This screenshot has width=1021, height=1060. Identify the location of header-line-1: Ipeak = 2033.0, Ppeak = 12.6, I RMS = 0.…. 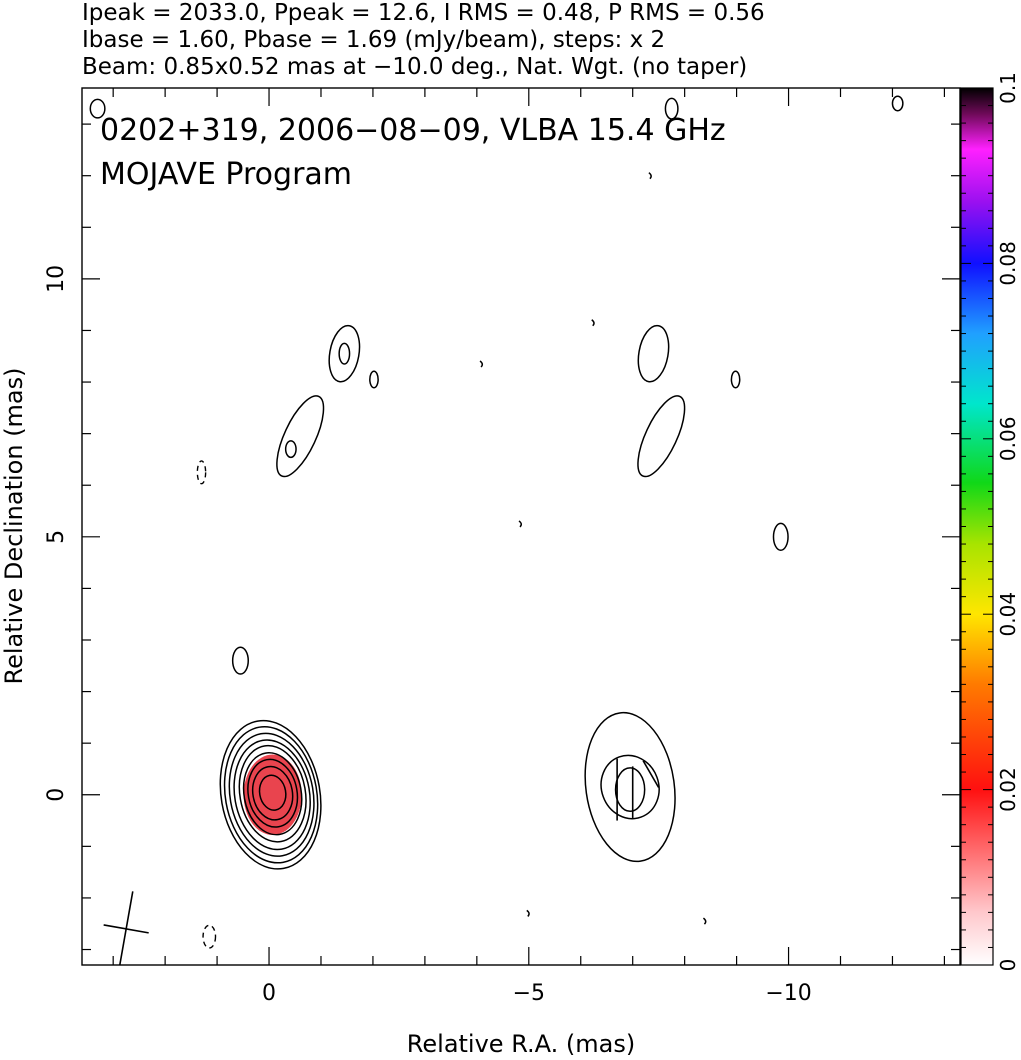
(423, 13).